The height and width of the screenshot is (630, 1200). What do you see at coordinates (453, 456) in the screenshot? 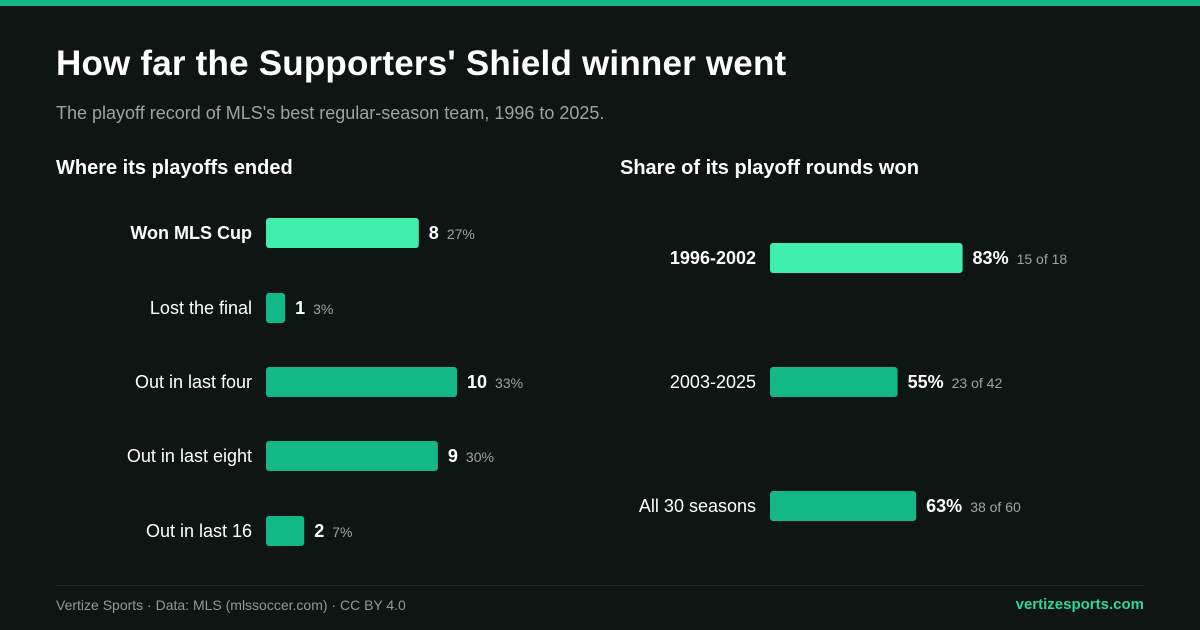
I see `value-label: 9` at bounding box center [453, 456].